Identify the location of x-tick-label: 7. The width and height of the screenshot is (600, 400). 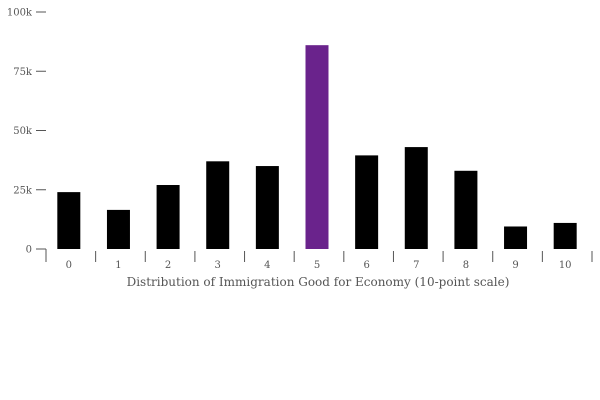
(416, 265).